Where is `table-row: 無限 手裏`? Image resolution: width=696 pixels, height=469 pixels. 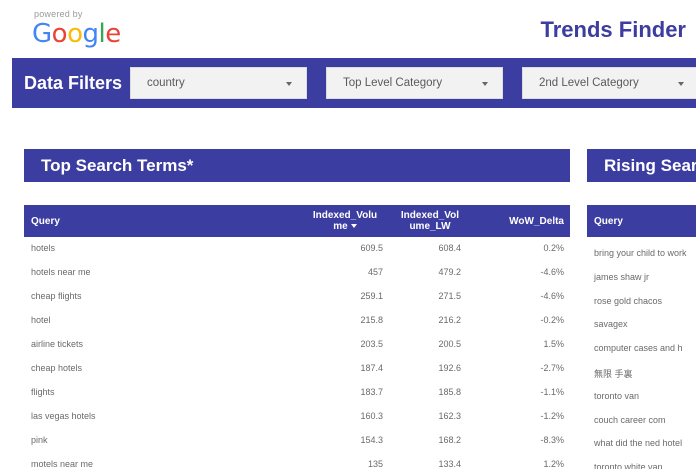
table-row: 無限 手裏 is located at coordinates (641, 373).